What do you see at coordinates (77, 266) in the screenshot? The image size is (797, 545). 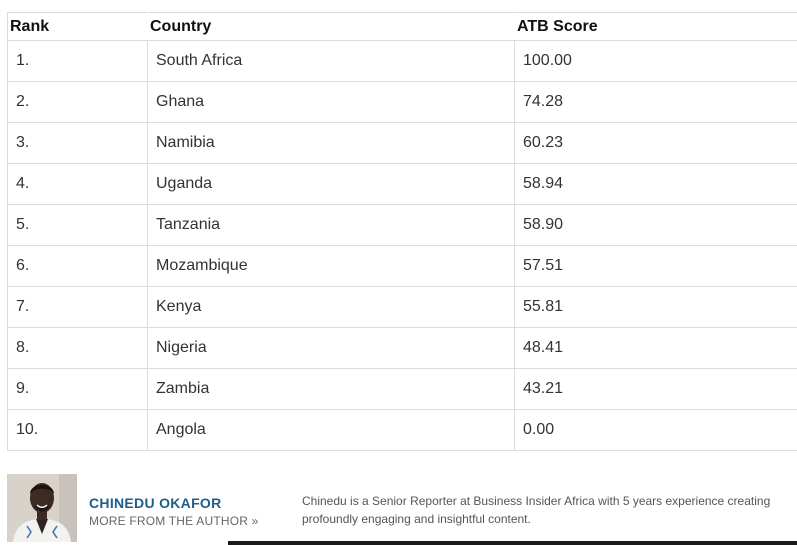 I see `rank-cell: 6.` at bounding box center [77, 266].